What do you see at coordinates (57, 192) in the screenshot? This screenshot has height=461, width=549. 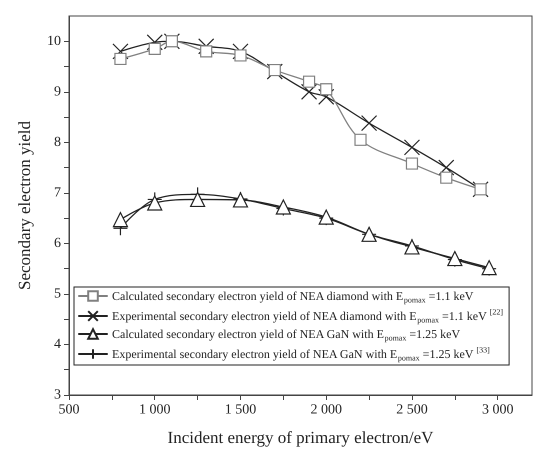 I see `y-tick-label: 7` at bounding box center [57, 192].